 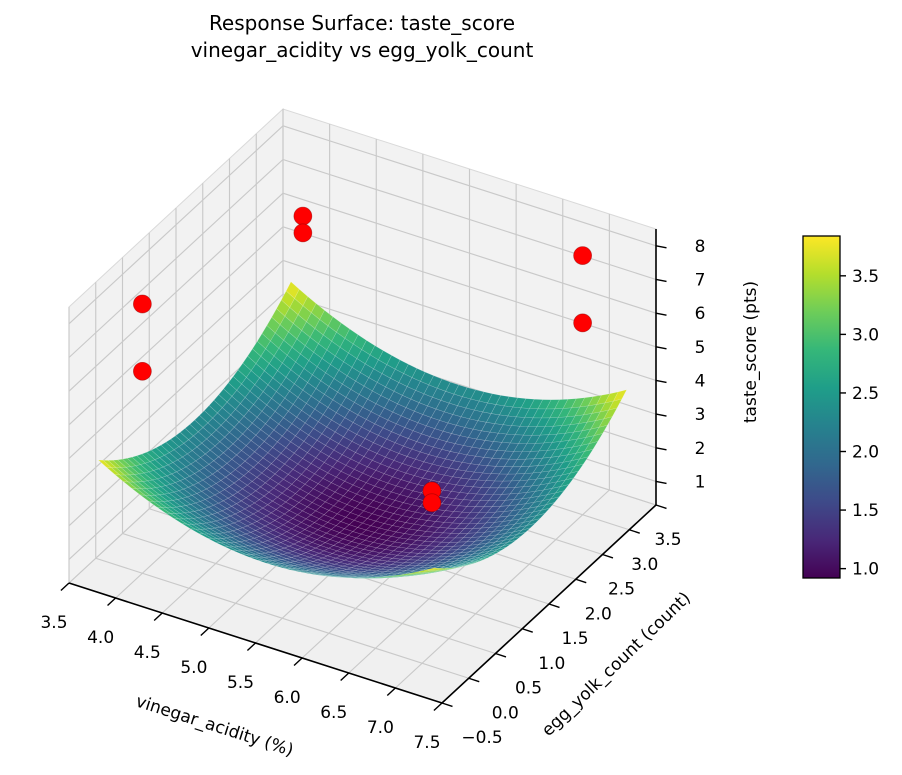 I want to click on z-tick-label: 4, so click(x=700, y=381).